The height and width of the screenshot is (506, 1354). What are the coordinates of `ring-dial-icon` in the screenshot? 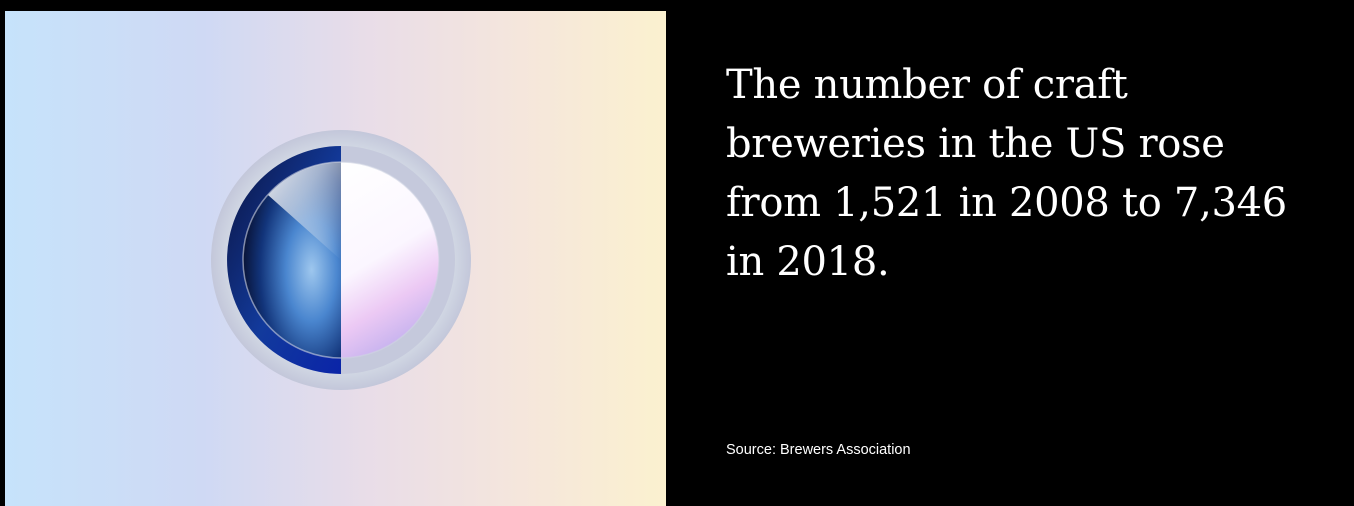 It's located at (341, 260).